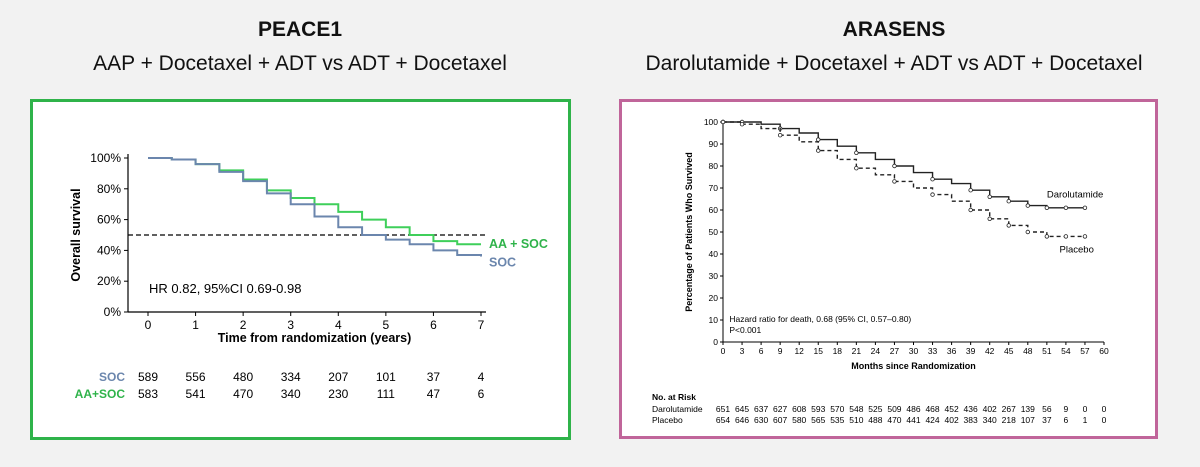 The image size is (1200, 467). I want to click on risk-value: 627, so click(780, 409).